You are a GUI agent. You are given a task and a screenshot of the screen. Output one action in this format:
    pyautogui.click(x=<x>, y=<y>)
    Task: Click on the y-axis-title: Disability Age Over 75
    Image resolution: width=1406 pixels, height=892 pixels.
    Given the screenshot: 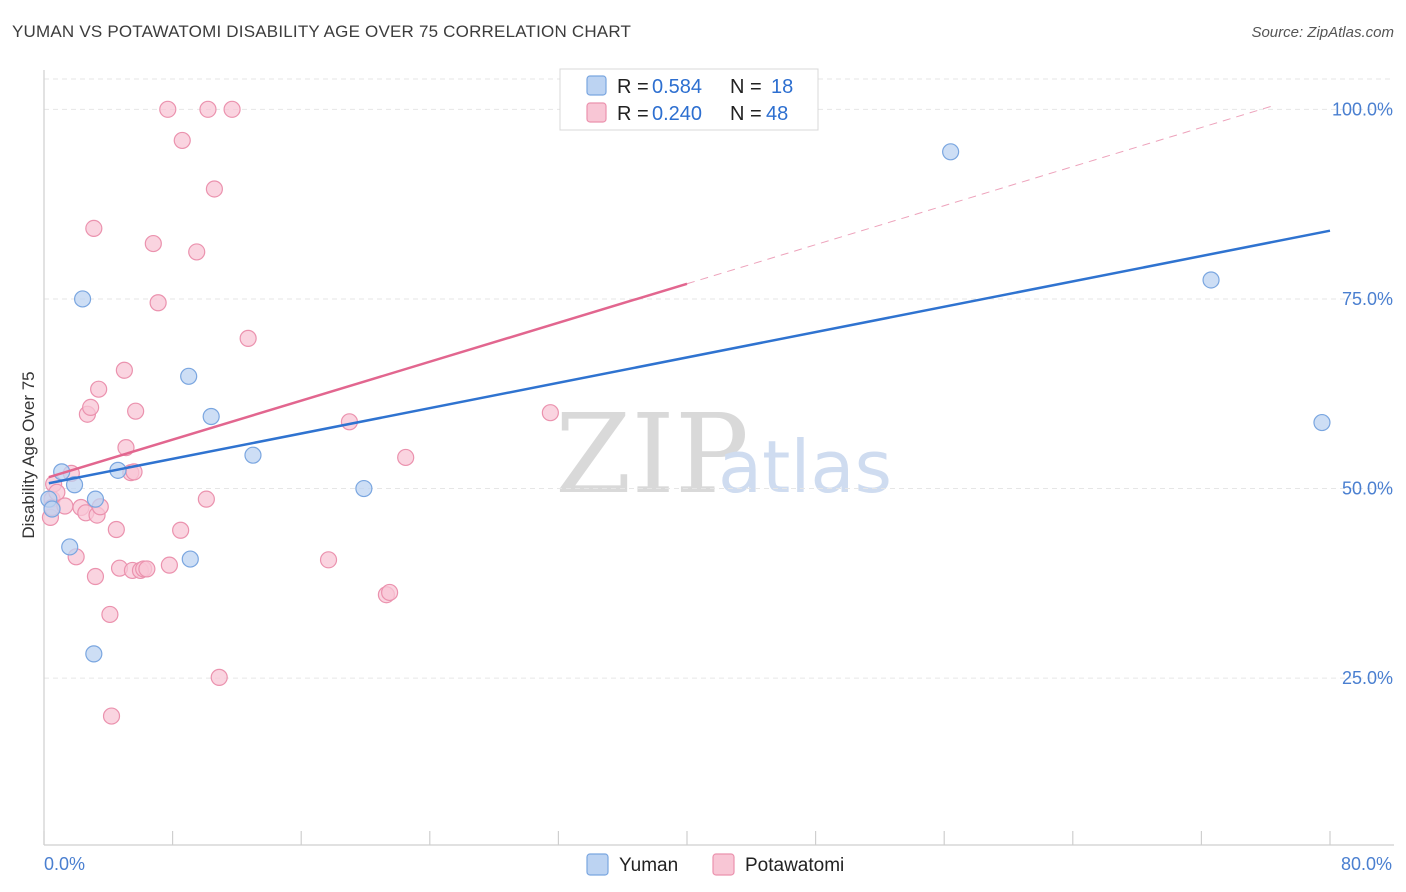 What is the action you would take?
    pyautogui.click(x=28, y=454)
    